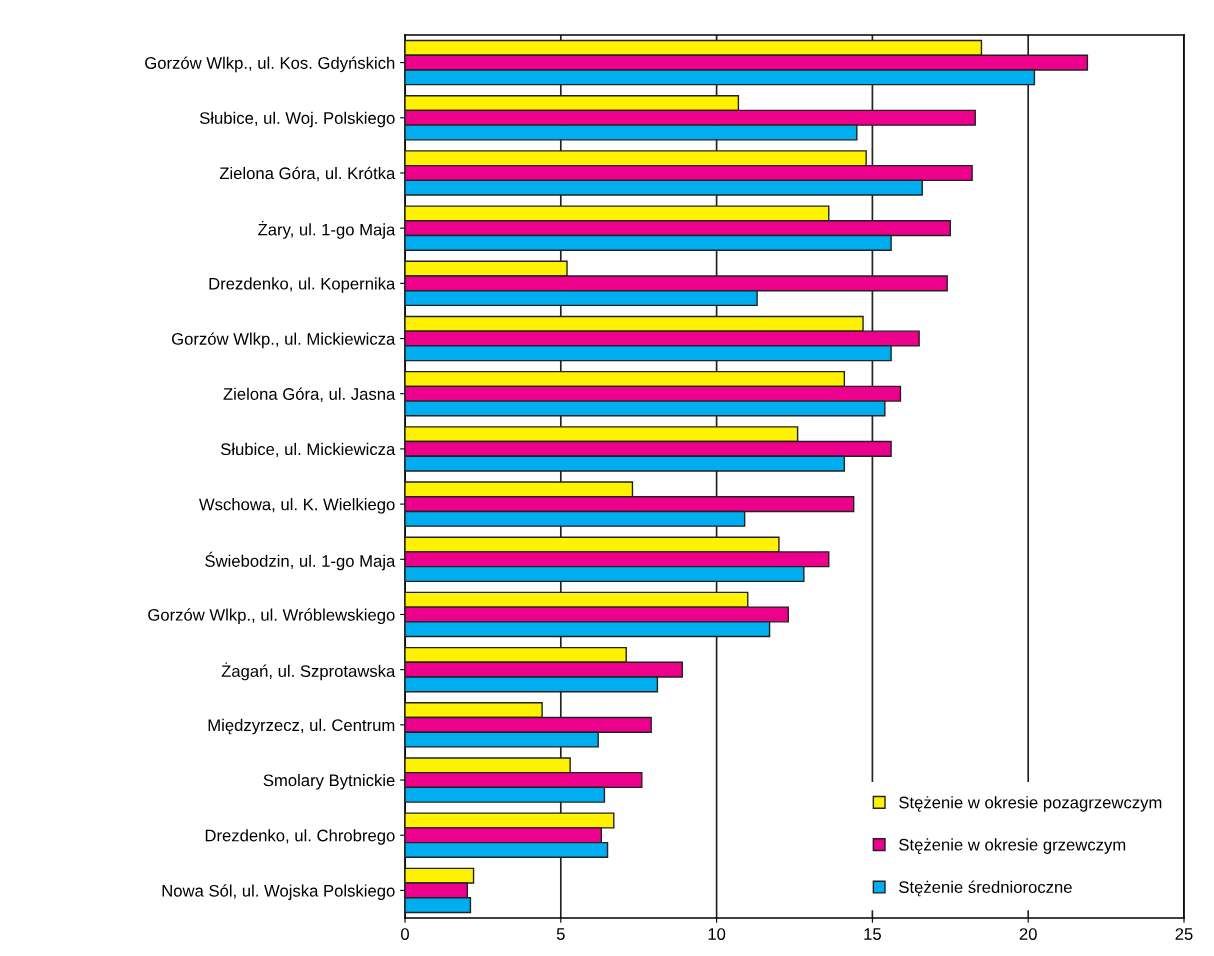  What do you see at coordinates (1184, 934) in the screenshot?
I see `x-tick-label: 25` at bounding box center [1184, 934].